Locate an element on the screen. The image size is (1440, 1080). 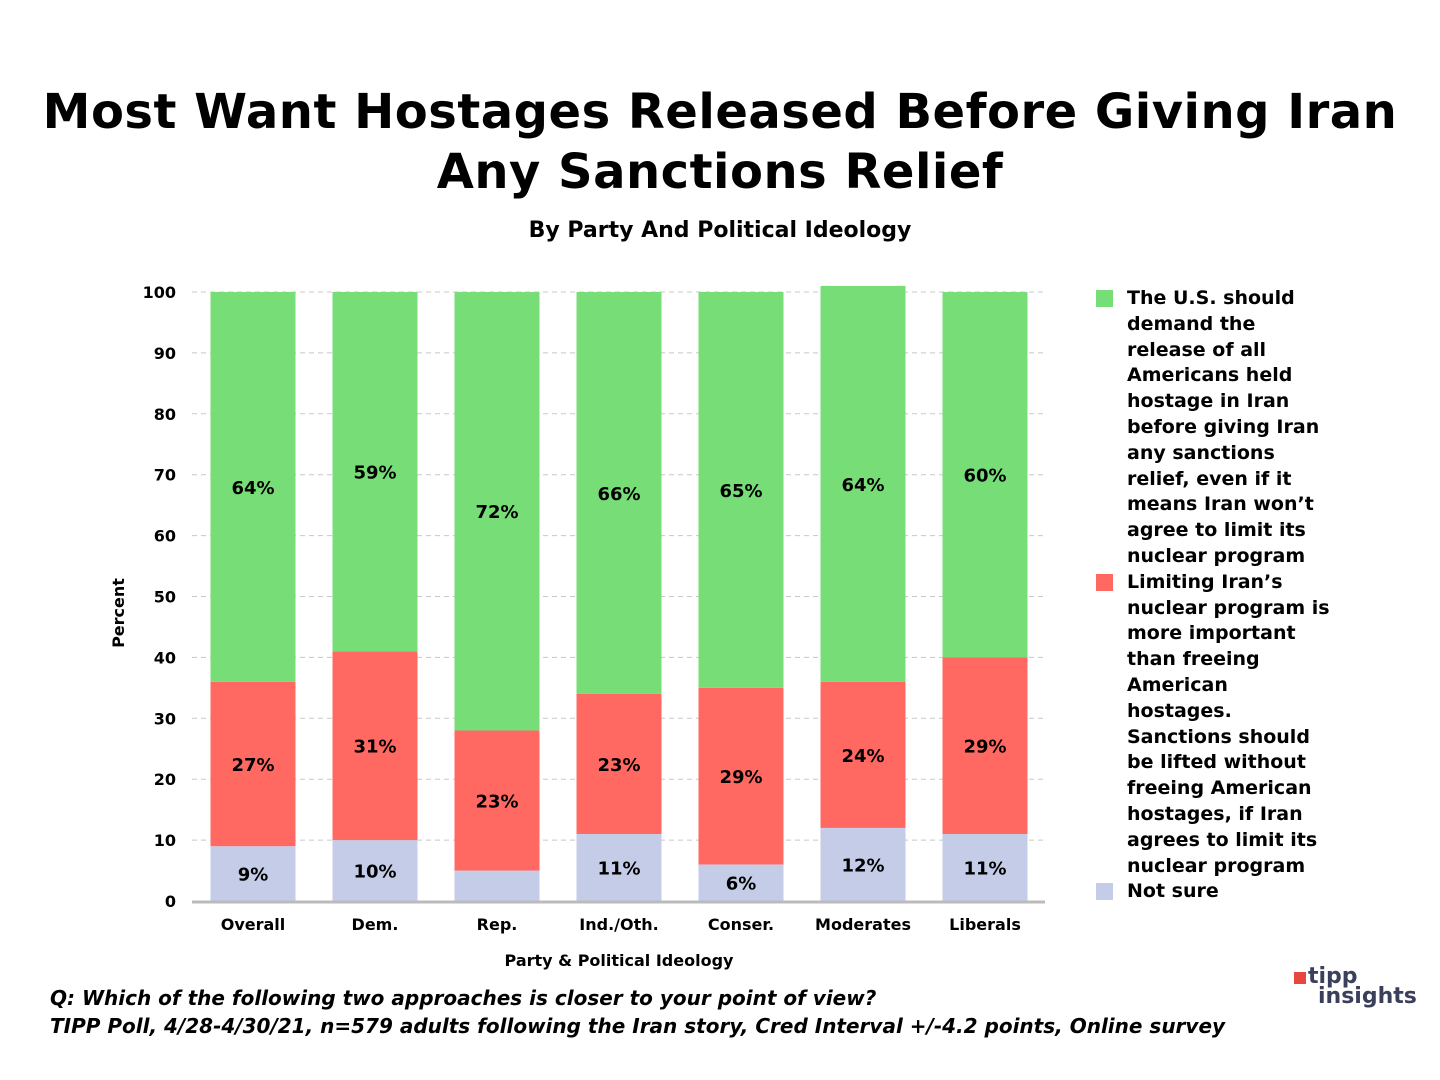
data-label: 59% is located at coordinates (374, 473).